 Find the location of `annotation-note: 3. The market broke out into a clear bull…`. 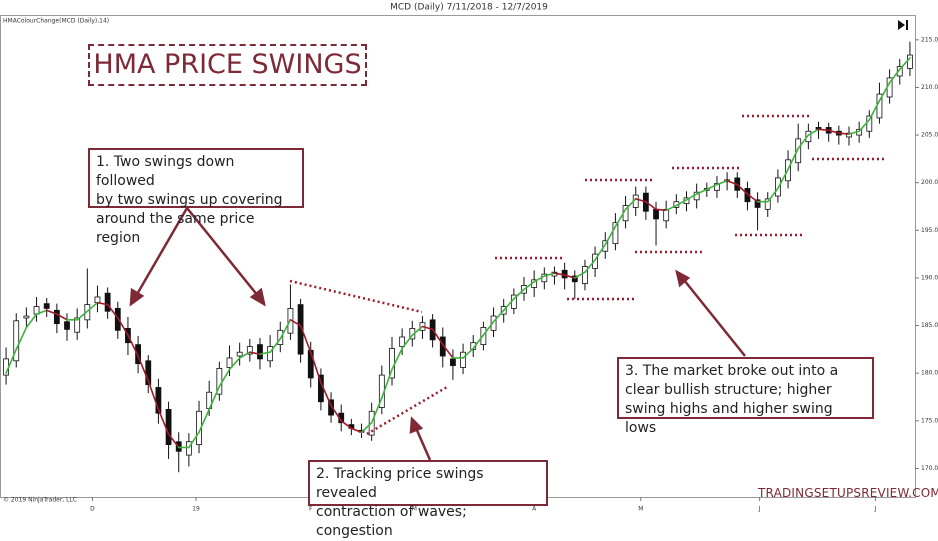

annotation-note: 3. The market broke out into a clear bull… is located at coordinates (745, 396).